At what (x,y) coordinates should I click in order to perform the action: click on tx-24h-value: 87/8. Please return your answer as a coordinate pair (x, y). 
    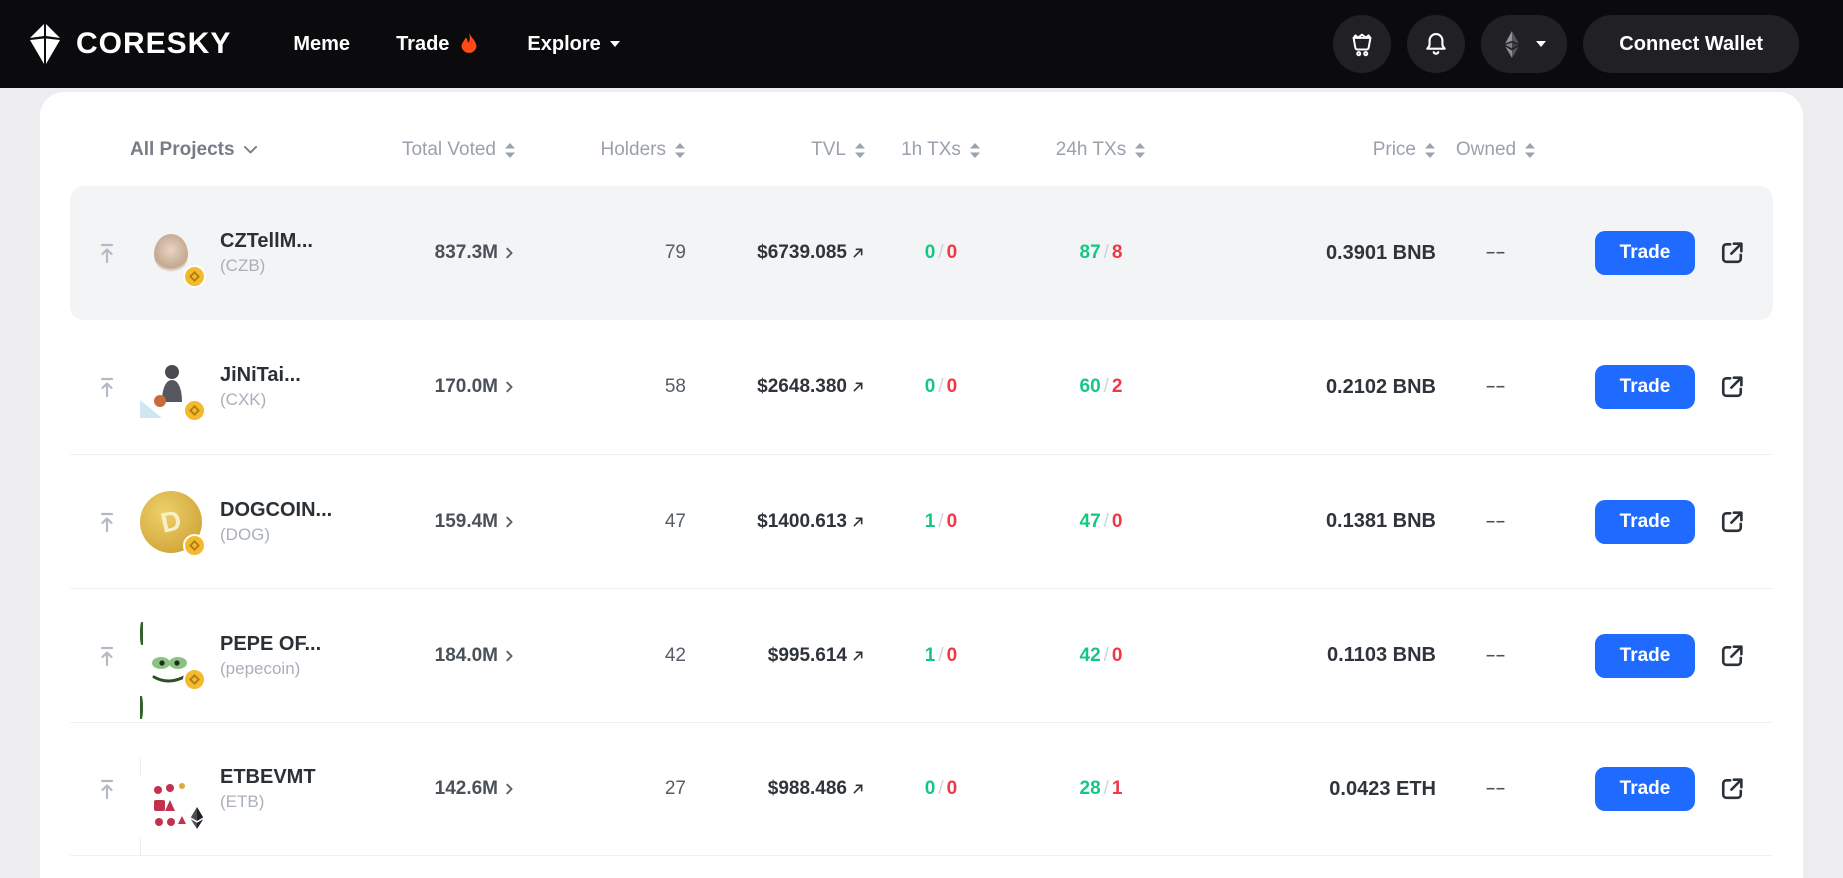
    Looking at the image, I should click on (1101, 252).